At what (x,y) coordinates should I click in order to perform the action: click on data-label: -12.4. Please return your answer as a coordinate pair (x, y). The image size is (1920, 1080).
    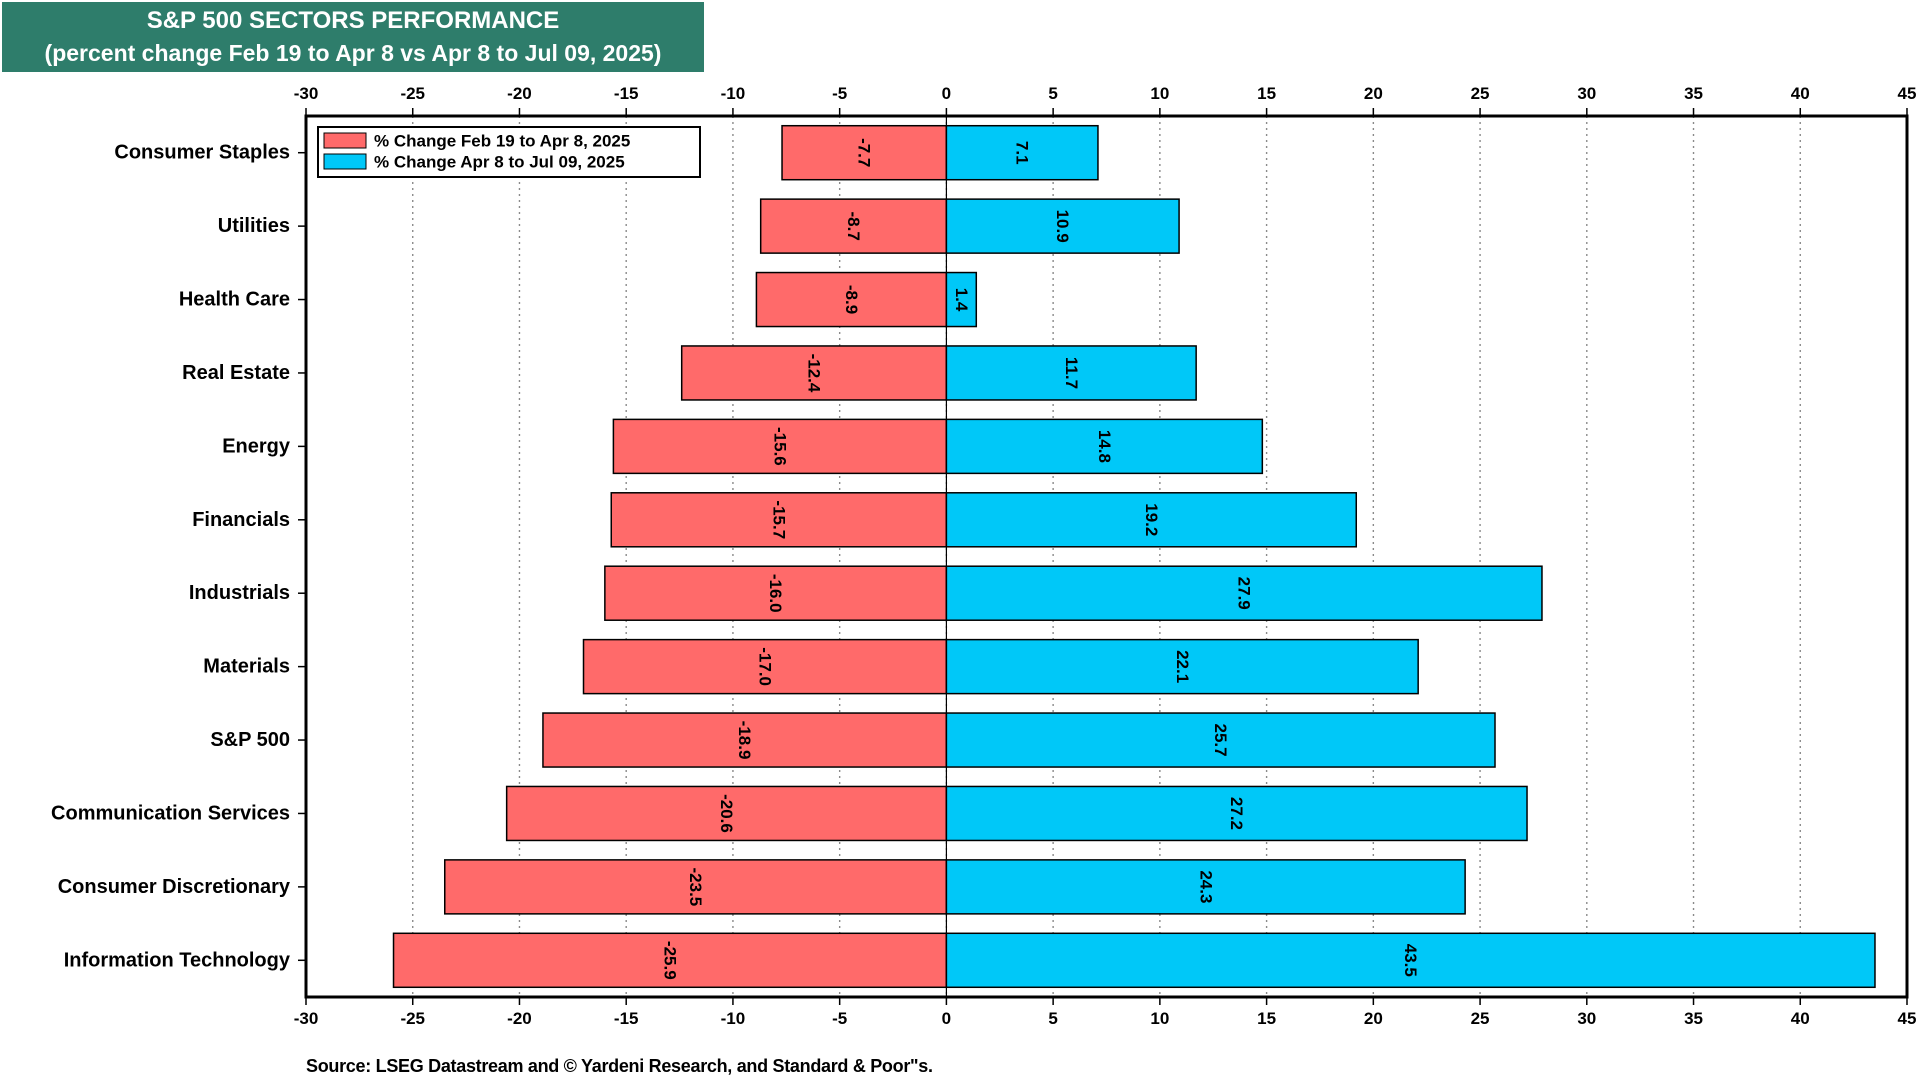
    Looking at the image, I should click on (814, 373).